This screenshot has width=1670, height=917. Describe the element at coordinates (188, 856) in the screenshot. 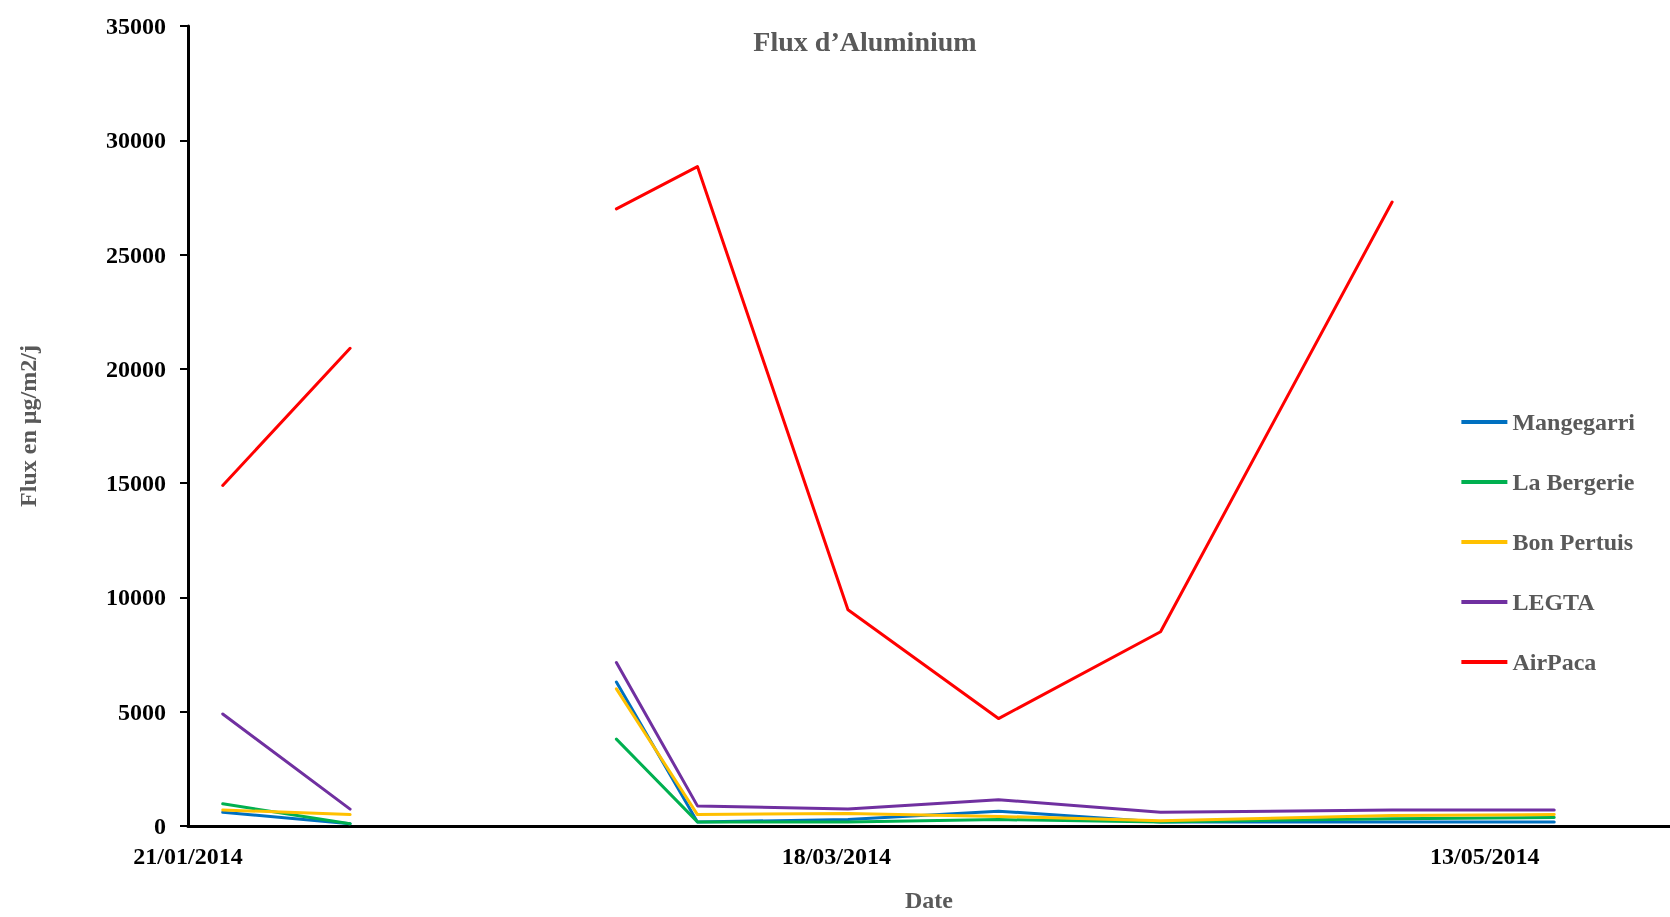

I see `x-tick-label: 21/01/2014` at that location.